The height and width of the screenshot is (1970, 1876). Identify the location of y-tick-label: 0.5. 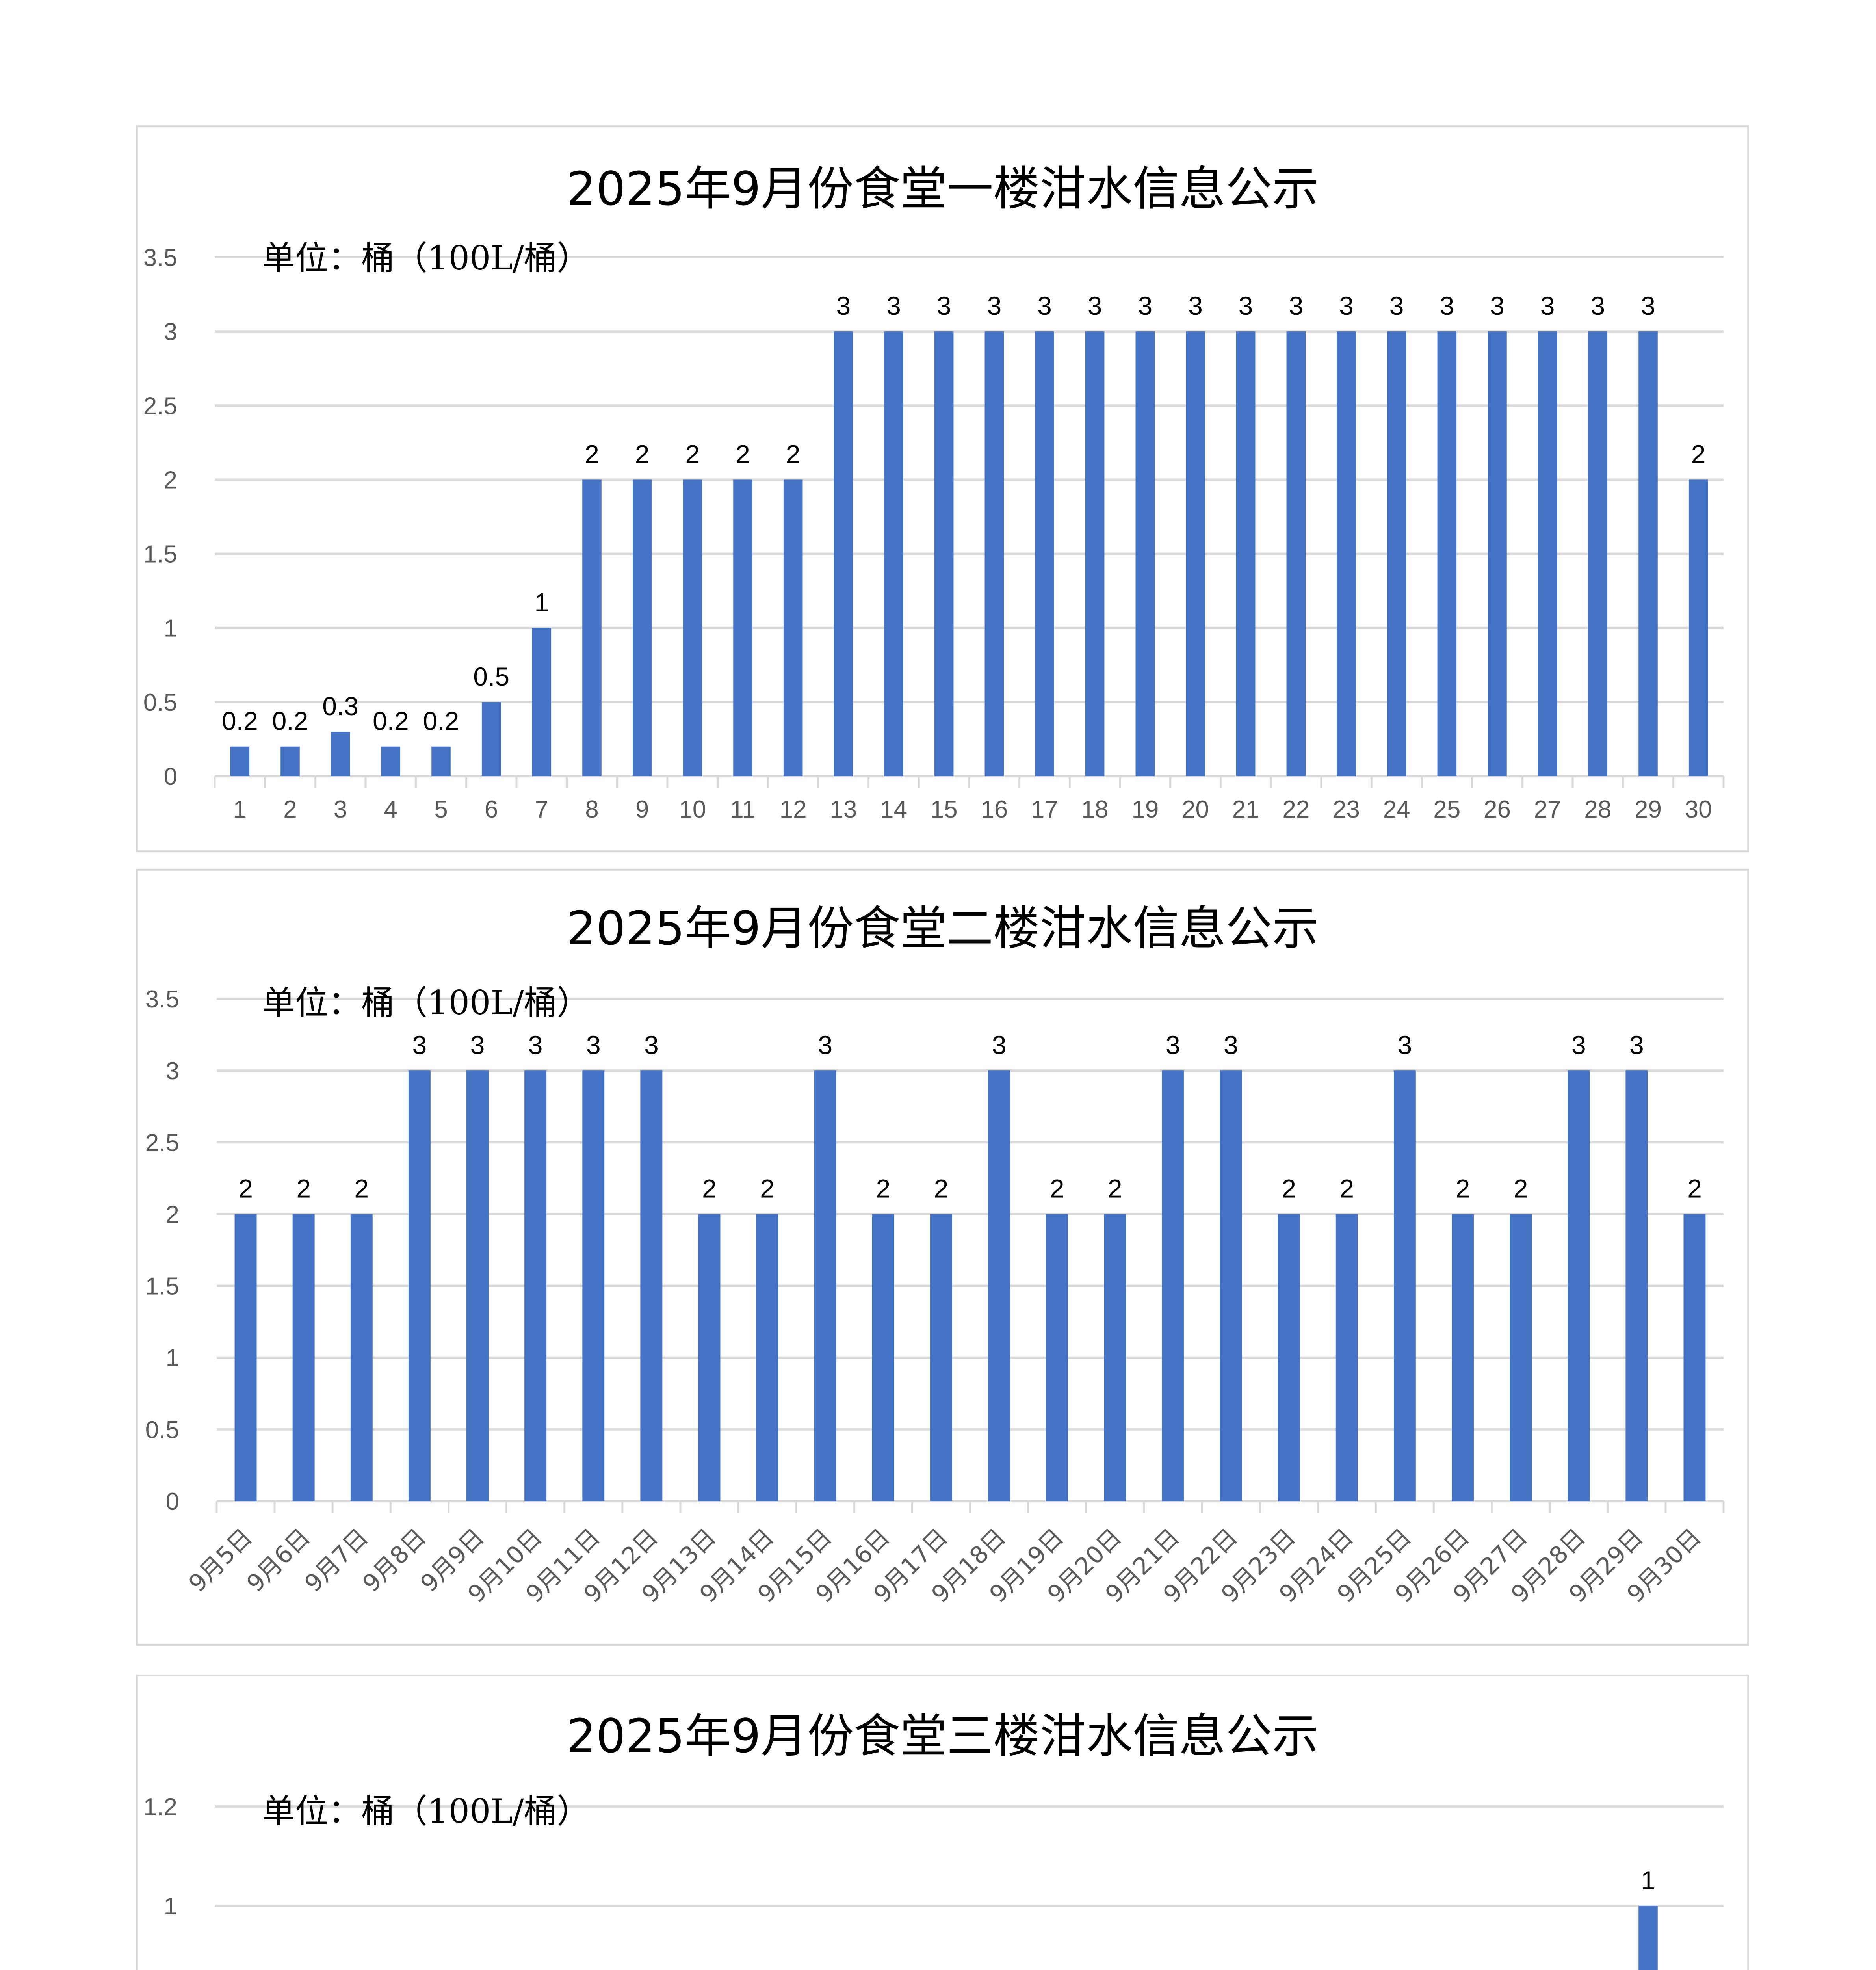
(162, 1430).